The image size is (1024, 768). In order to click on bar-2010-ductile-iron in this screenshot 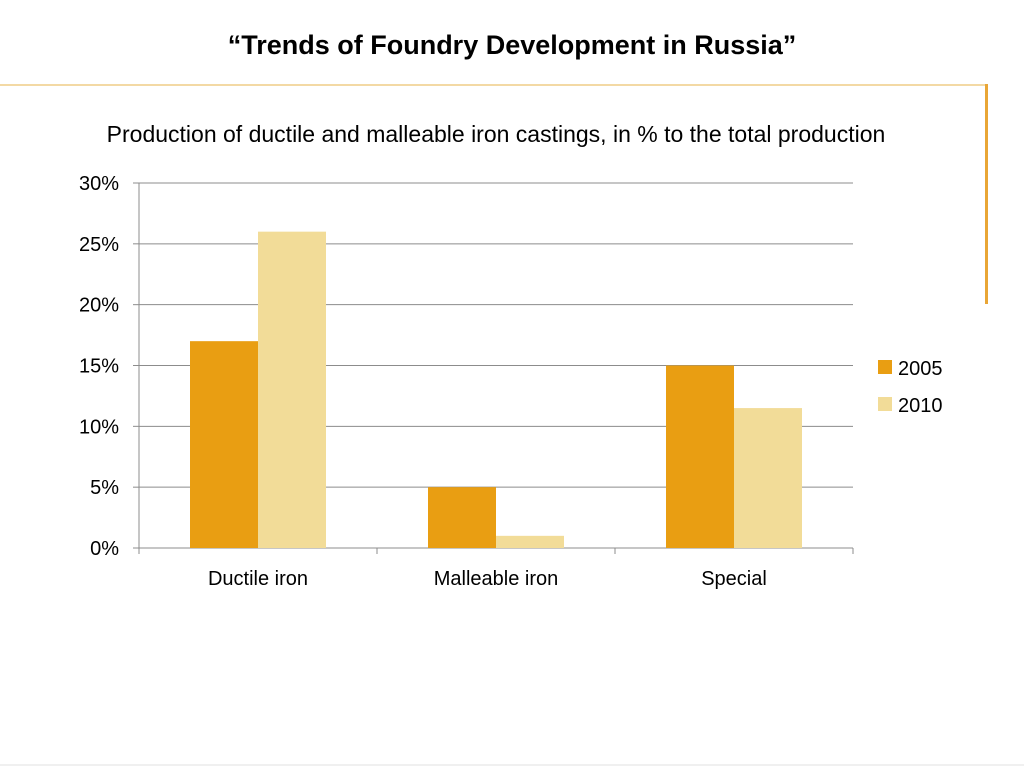, I will do `click(292, 389)`.